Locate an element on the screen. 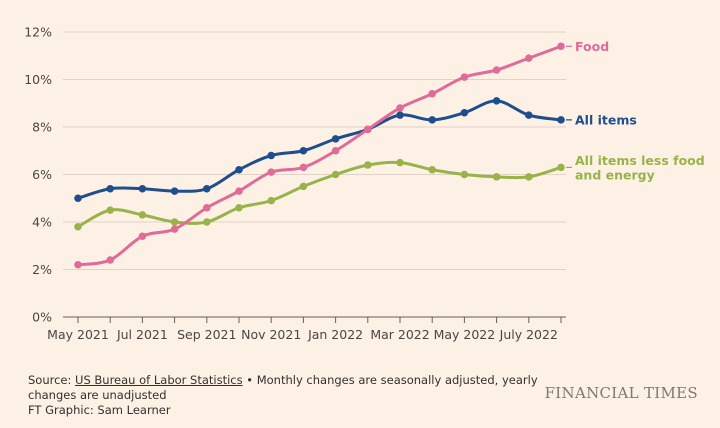  graphic-credit: FT Graphic: Sam Learner is located at coordinates (99, 410).